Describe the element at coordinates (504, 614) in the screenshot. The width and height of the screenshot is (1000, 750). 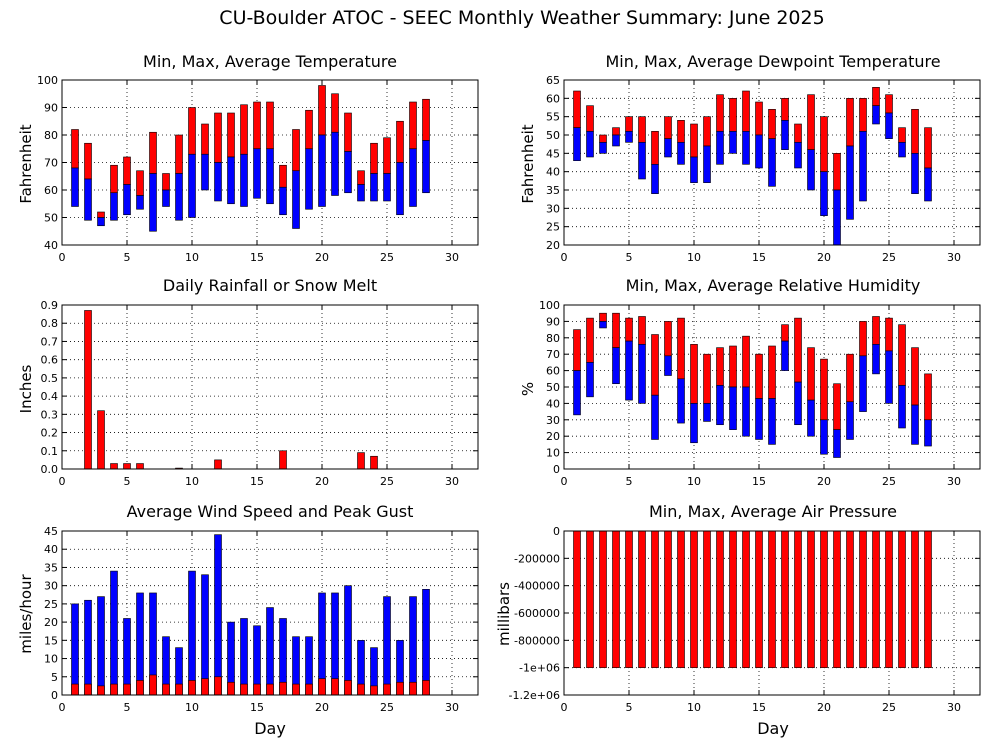
I see `y-axis-label: millibars` at that location.